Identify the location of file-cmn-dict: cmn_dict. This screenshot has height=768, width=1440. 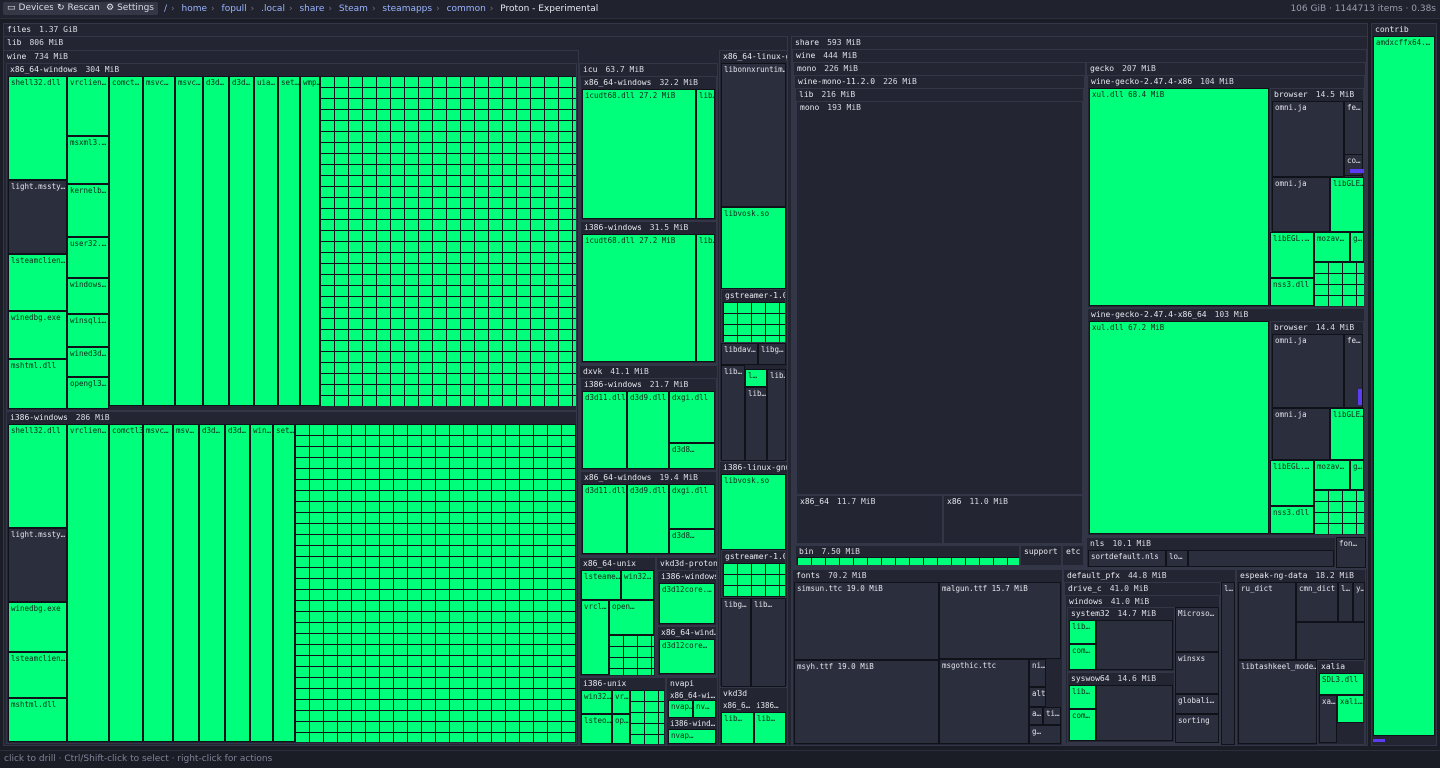
(1317, 602).